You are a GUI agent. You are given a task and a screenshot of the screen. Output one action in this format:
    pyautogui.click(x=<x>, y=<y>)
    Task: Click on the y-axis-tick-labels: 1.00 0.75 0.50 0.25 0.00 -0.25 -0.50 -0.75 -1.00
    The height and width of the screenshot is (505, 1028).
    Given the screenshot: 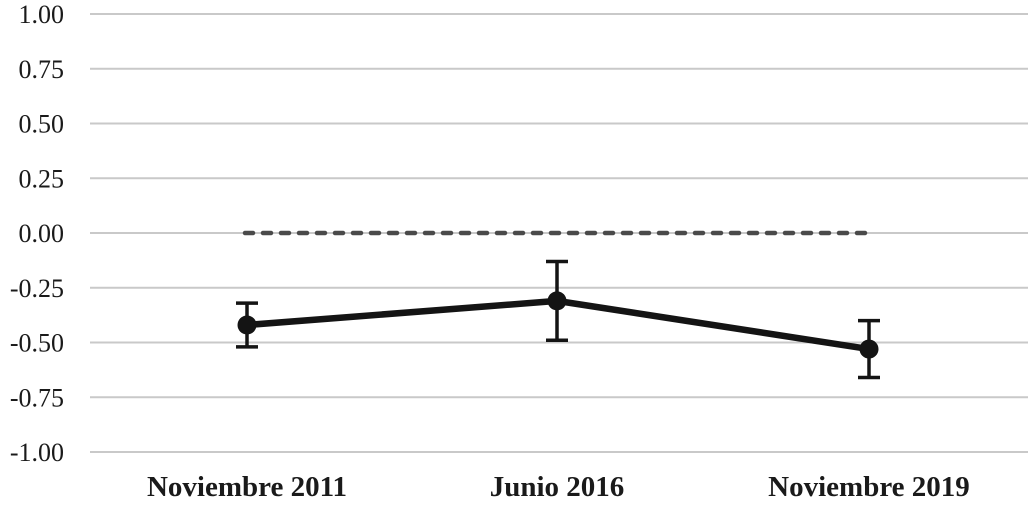 What is the action you would take?
    pyautogui.click(x=37, y=233)
    